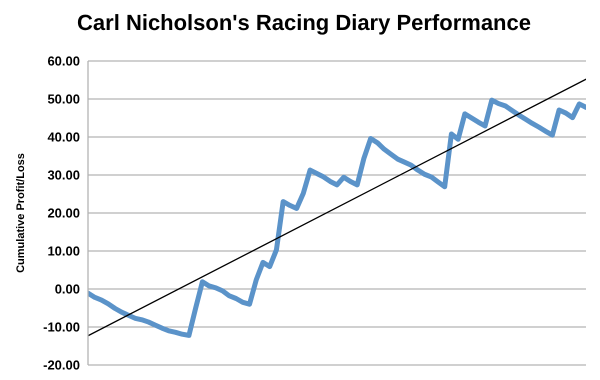 This screenshot has height=380, width=600. Describe the element at coordinates (304, 23) in the screenshot. I see `chart-title: Carl Nicholson's Racing Diary Performance` at that location.